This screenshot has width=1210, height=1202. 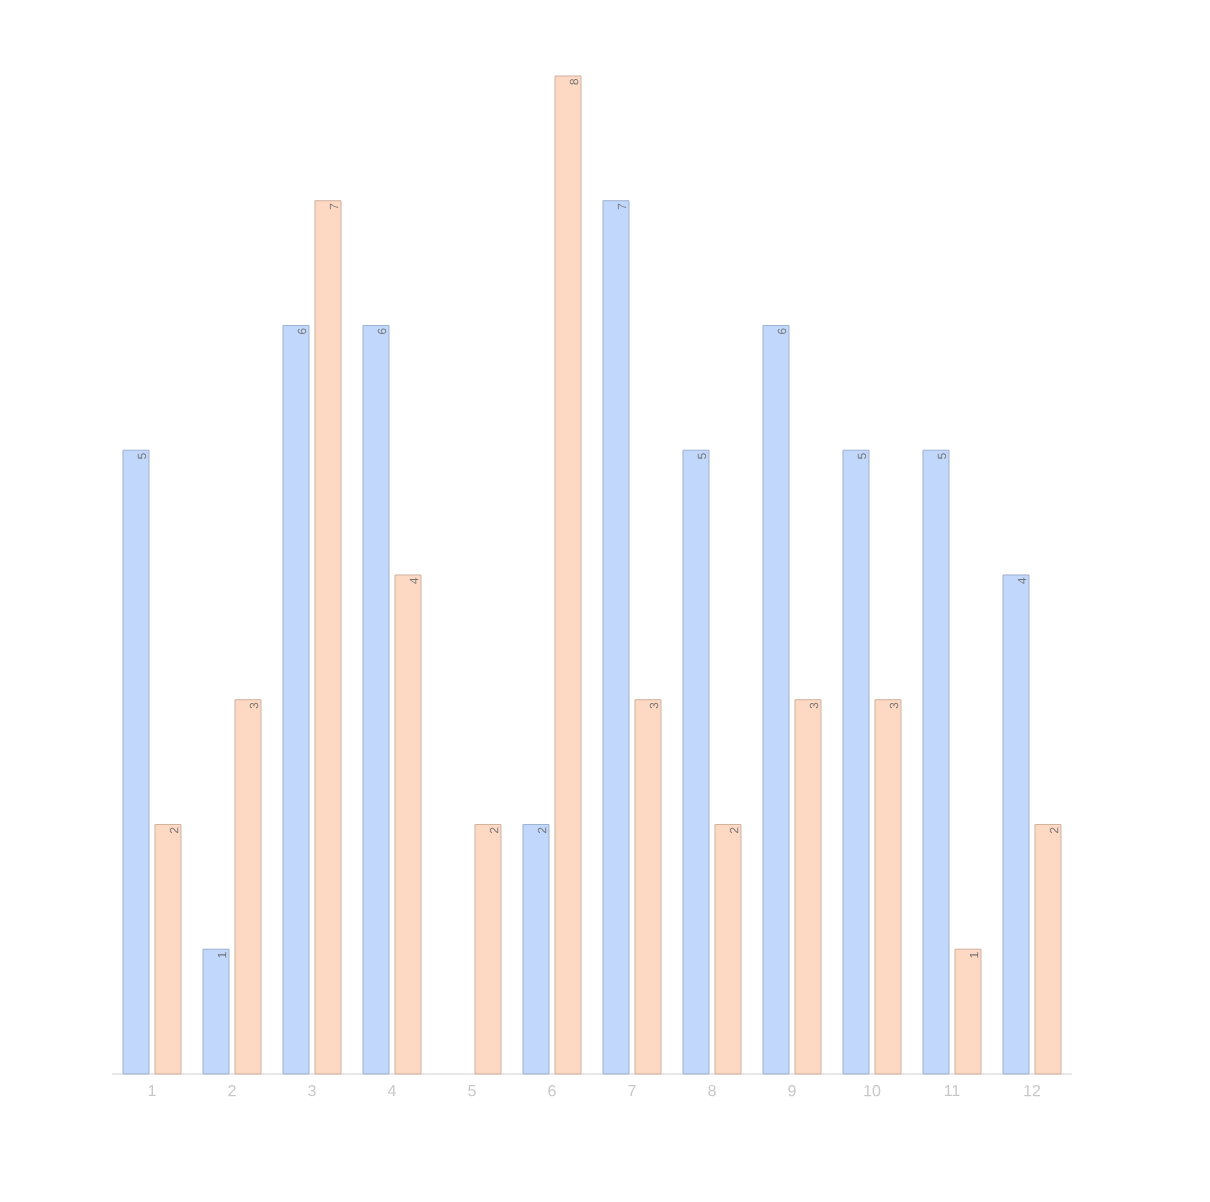 I want to click on x-tick-label: 8, so click(x=712, y=1091).